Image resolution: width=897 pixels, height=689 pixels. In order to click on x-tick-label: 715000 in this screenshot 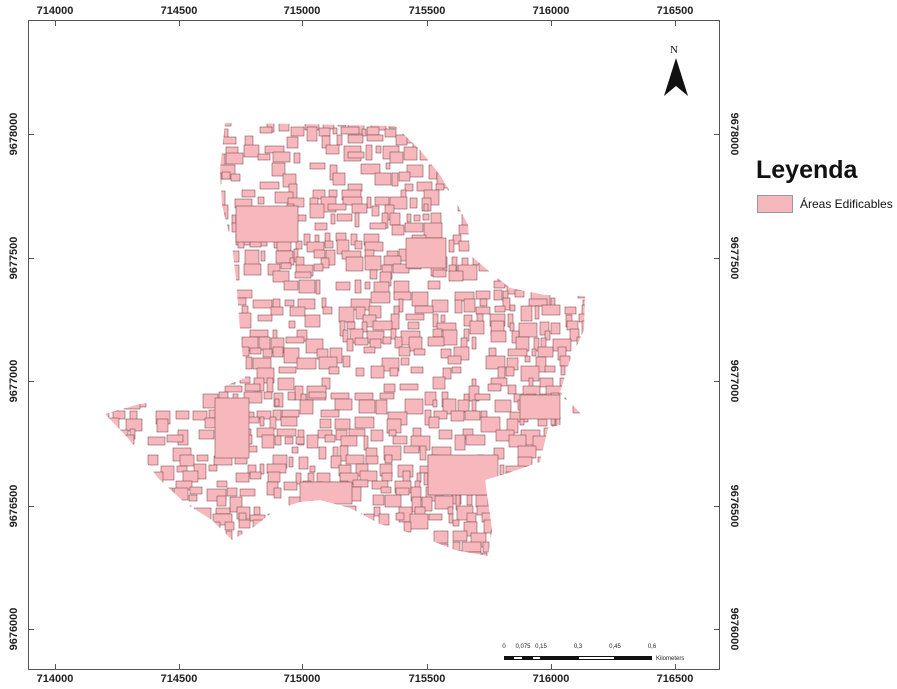, I will do `click(302, 11)`.